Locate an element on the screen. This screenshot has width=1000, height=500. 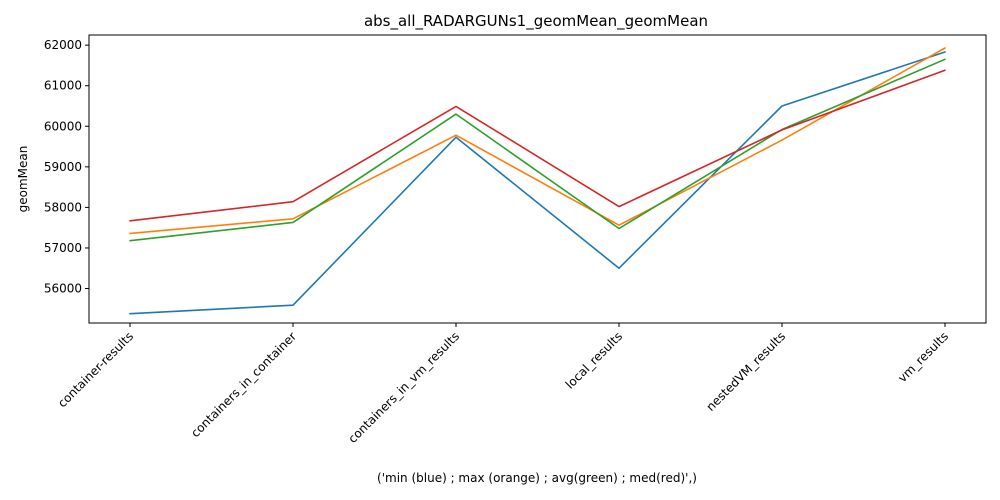
y-tick-label: 60000 is located at coordinates (63, 126).